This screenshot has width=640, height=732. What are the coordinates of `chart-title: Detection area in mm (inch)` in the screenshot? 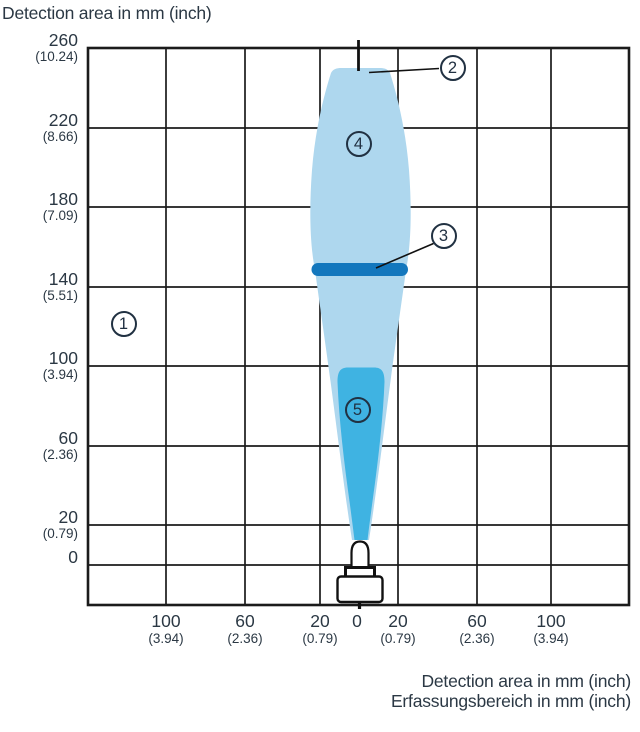 It's located at (107, 13).